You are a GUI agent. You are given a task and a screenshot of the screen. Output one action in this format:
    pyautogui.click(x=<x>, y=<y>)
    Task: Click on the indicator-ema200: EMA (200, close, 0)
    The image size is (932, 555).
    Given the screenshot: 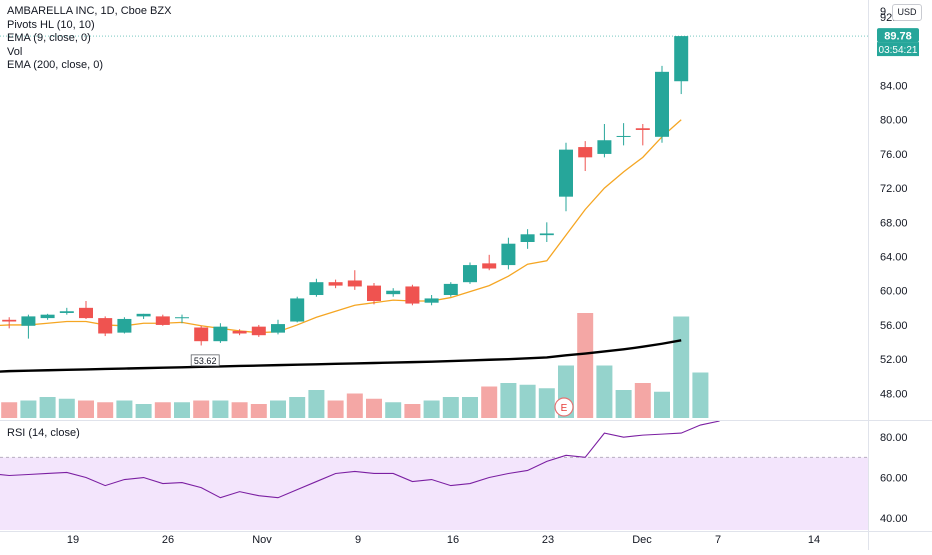 What is the action you would take?
    pyautogui.click(x=55, y=65)
    